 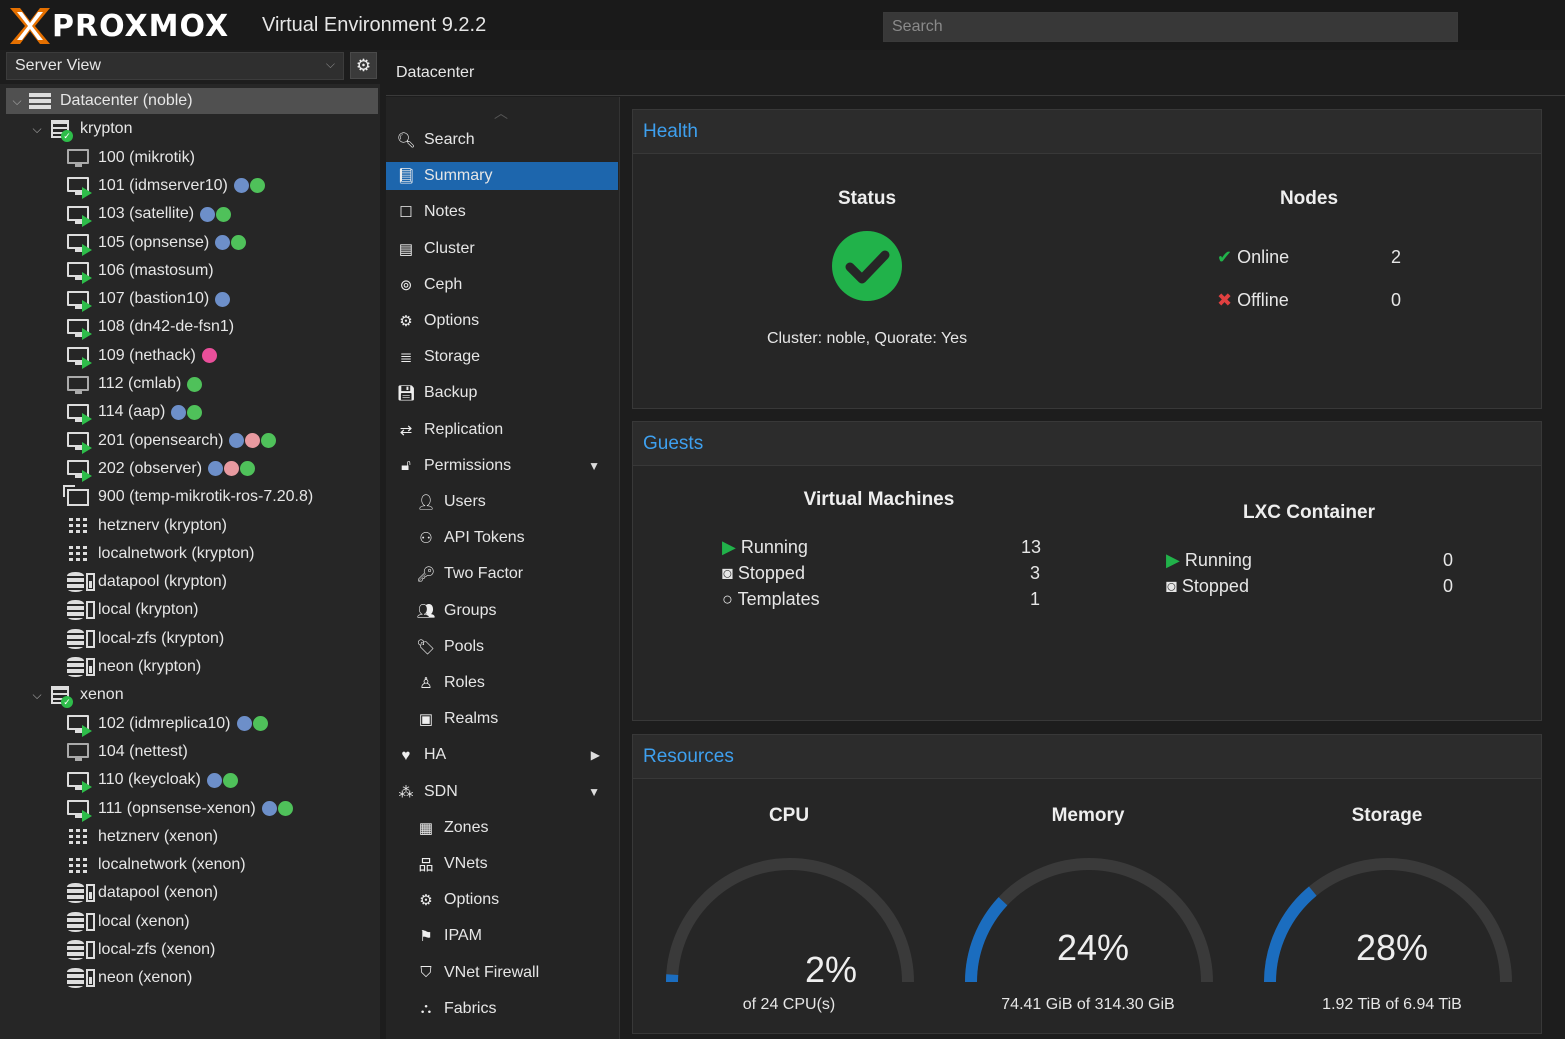 What do you see at coordinates (790, 920) in the screenshot?
I see `cpu-gauge` at bounding box center [790, 920].